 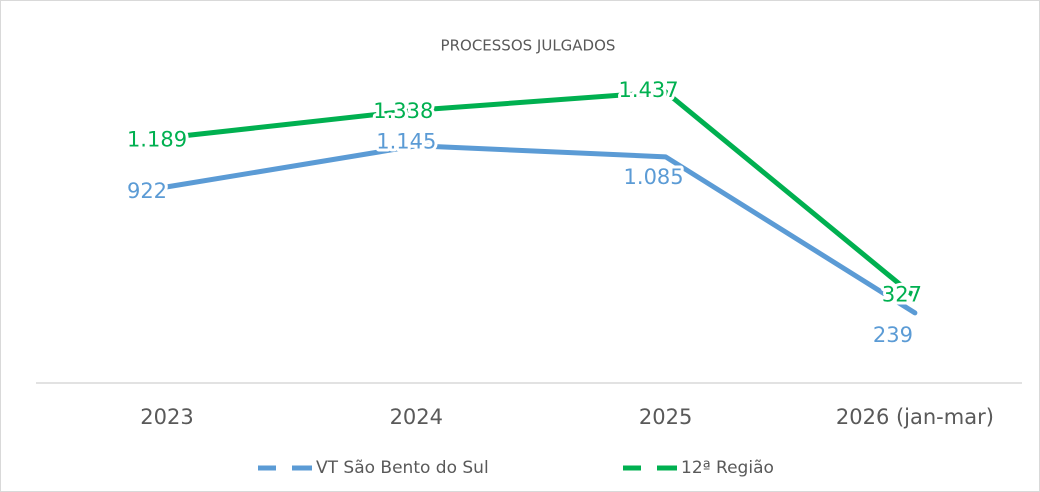 What do you see at coordinates (403, 111) in the screenshot?
I see `data-label: 1.338` at bounding box center [403, 111].